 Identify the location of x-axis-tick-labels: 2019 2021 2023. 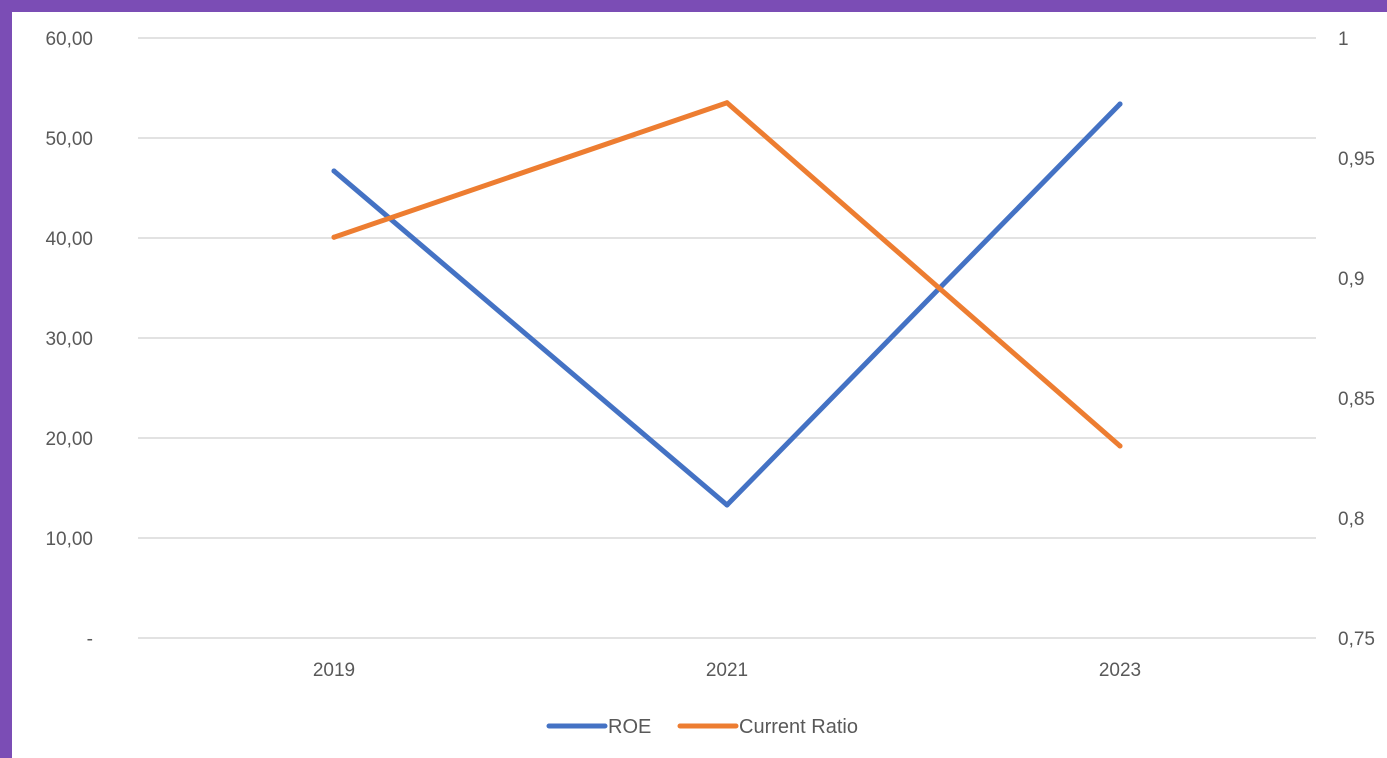
(727, 670).